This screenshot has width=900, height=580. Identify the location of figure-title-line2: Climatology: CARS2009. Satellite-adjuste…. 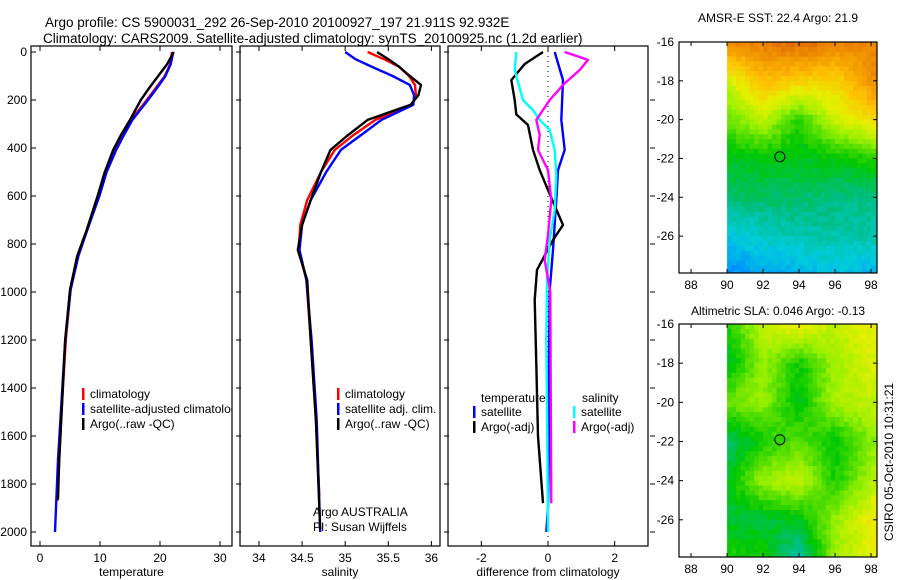
(313, 38).